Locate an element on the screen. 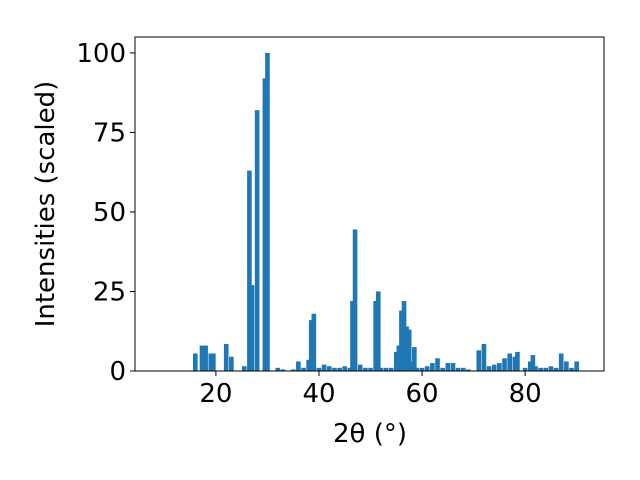  y-tick-label: 0 is located at coordinates (117, 372).